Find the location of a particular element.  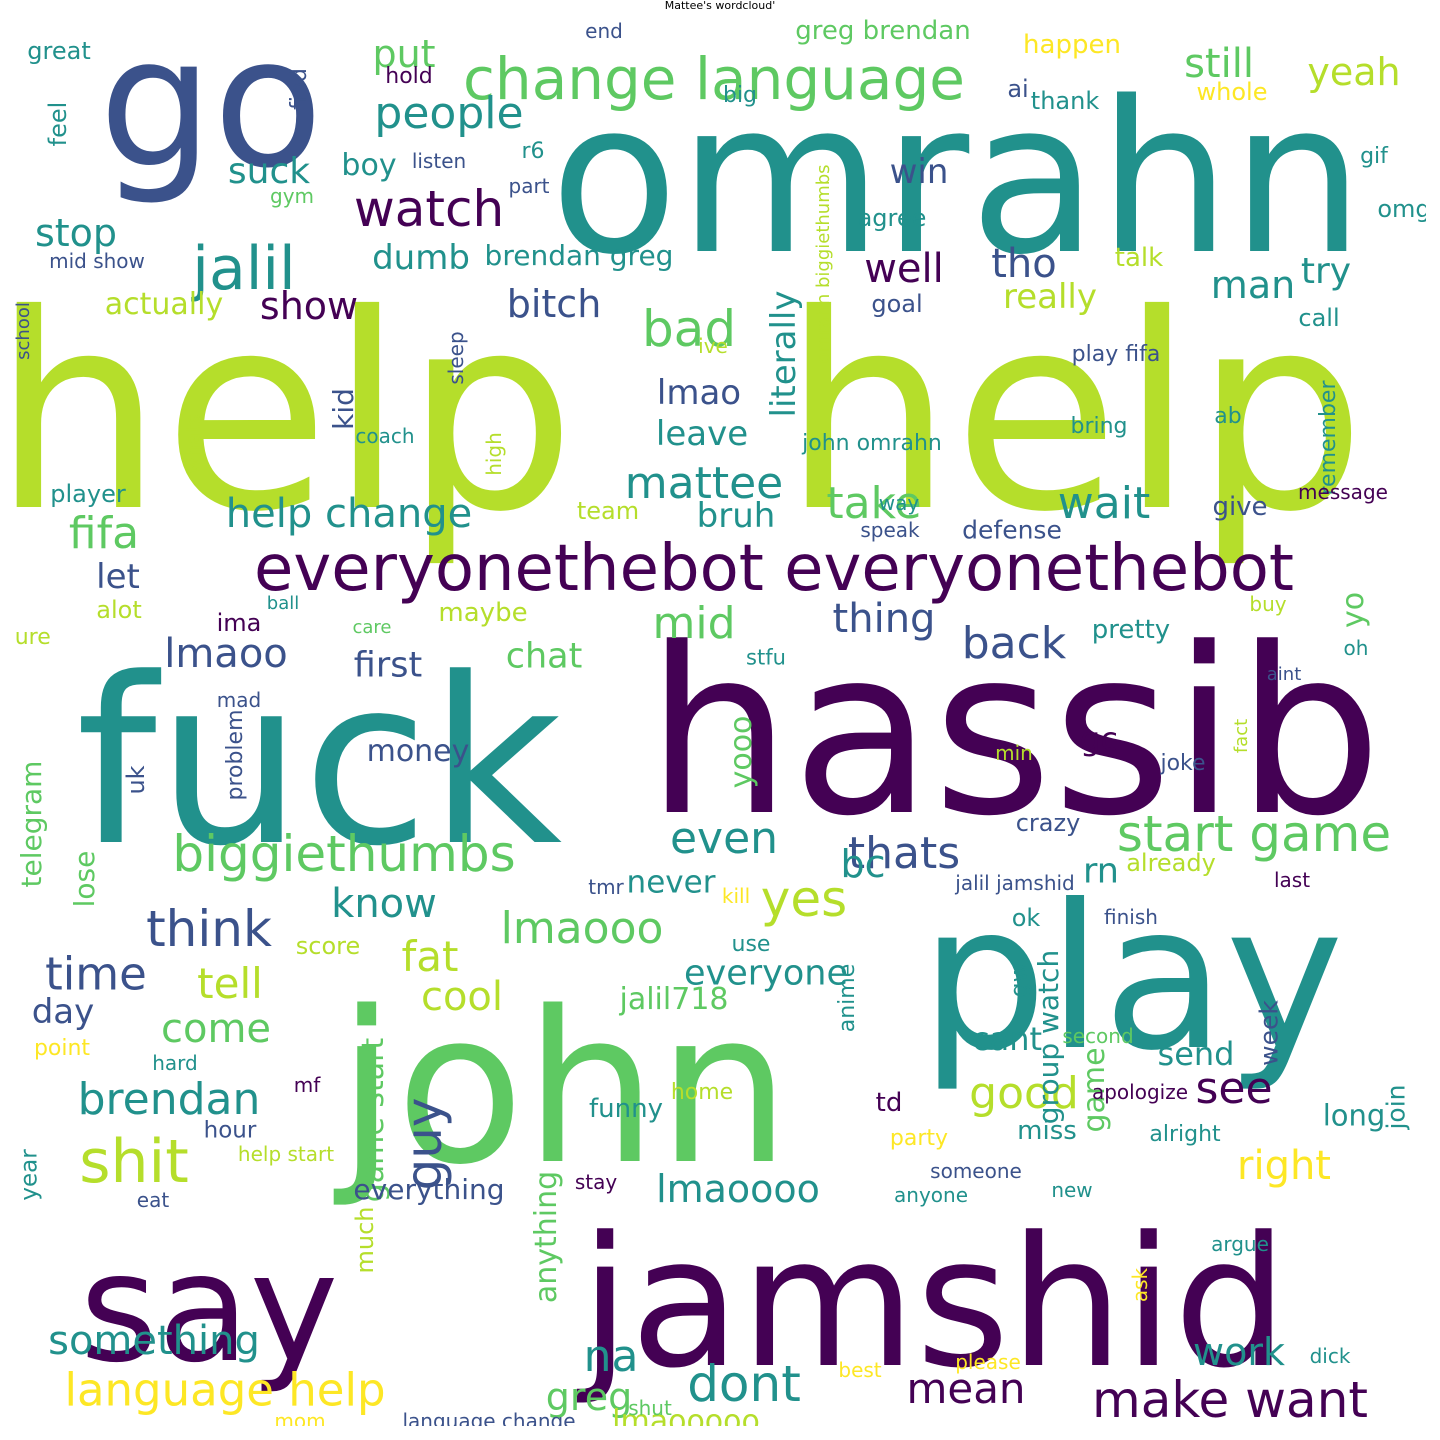

word-tmr: tmr is located at coordinates (606, 887).